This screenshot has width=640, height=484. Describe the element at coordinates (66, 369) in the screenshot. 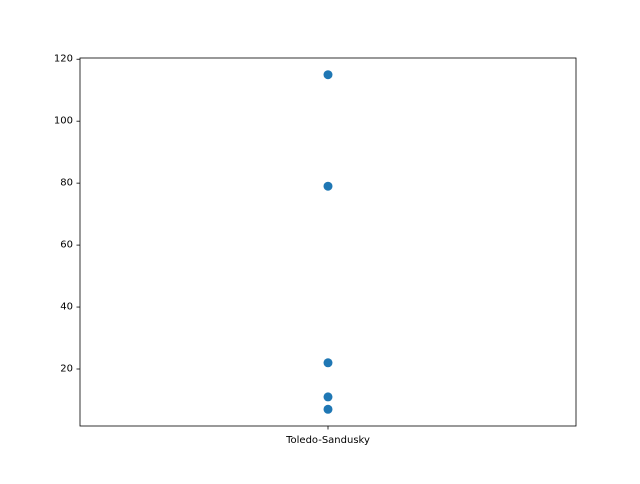

I see `y-tick-label: 20` at that location.